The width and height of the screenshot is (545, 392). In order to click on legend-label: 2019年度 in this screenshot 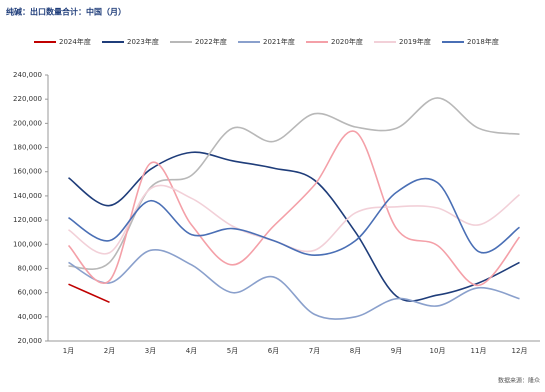, I will do `click(415, 41)`.